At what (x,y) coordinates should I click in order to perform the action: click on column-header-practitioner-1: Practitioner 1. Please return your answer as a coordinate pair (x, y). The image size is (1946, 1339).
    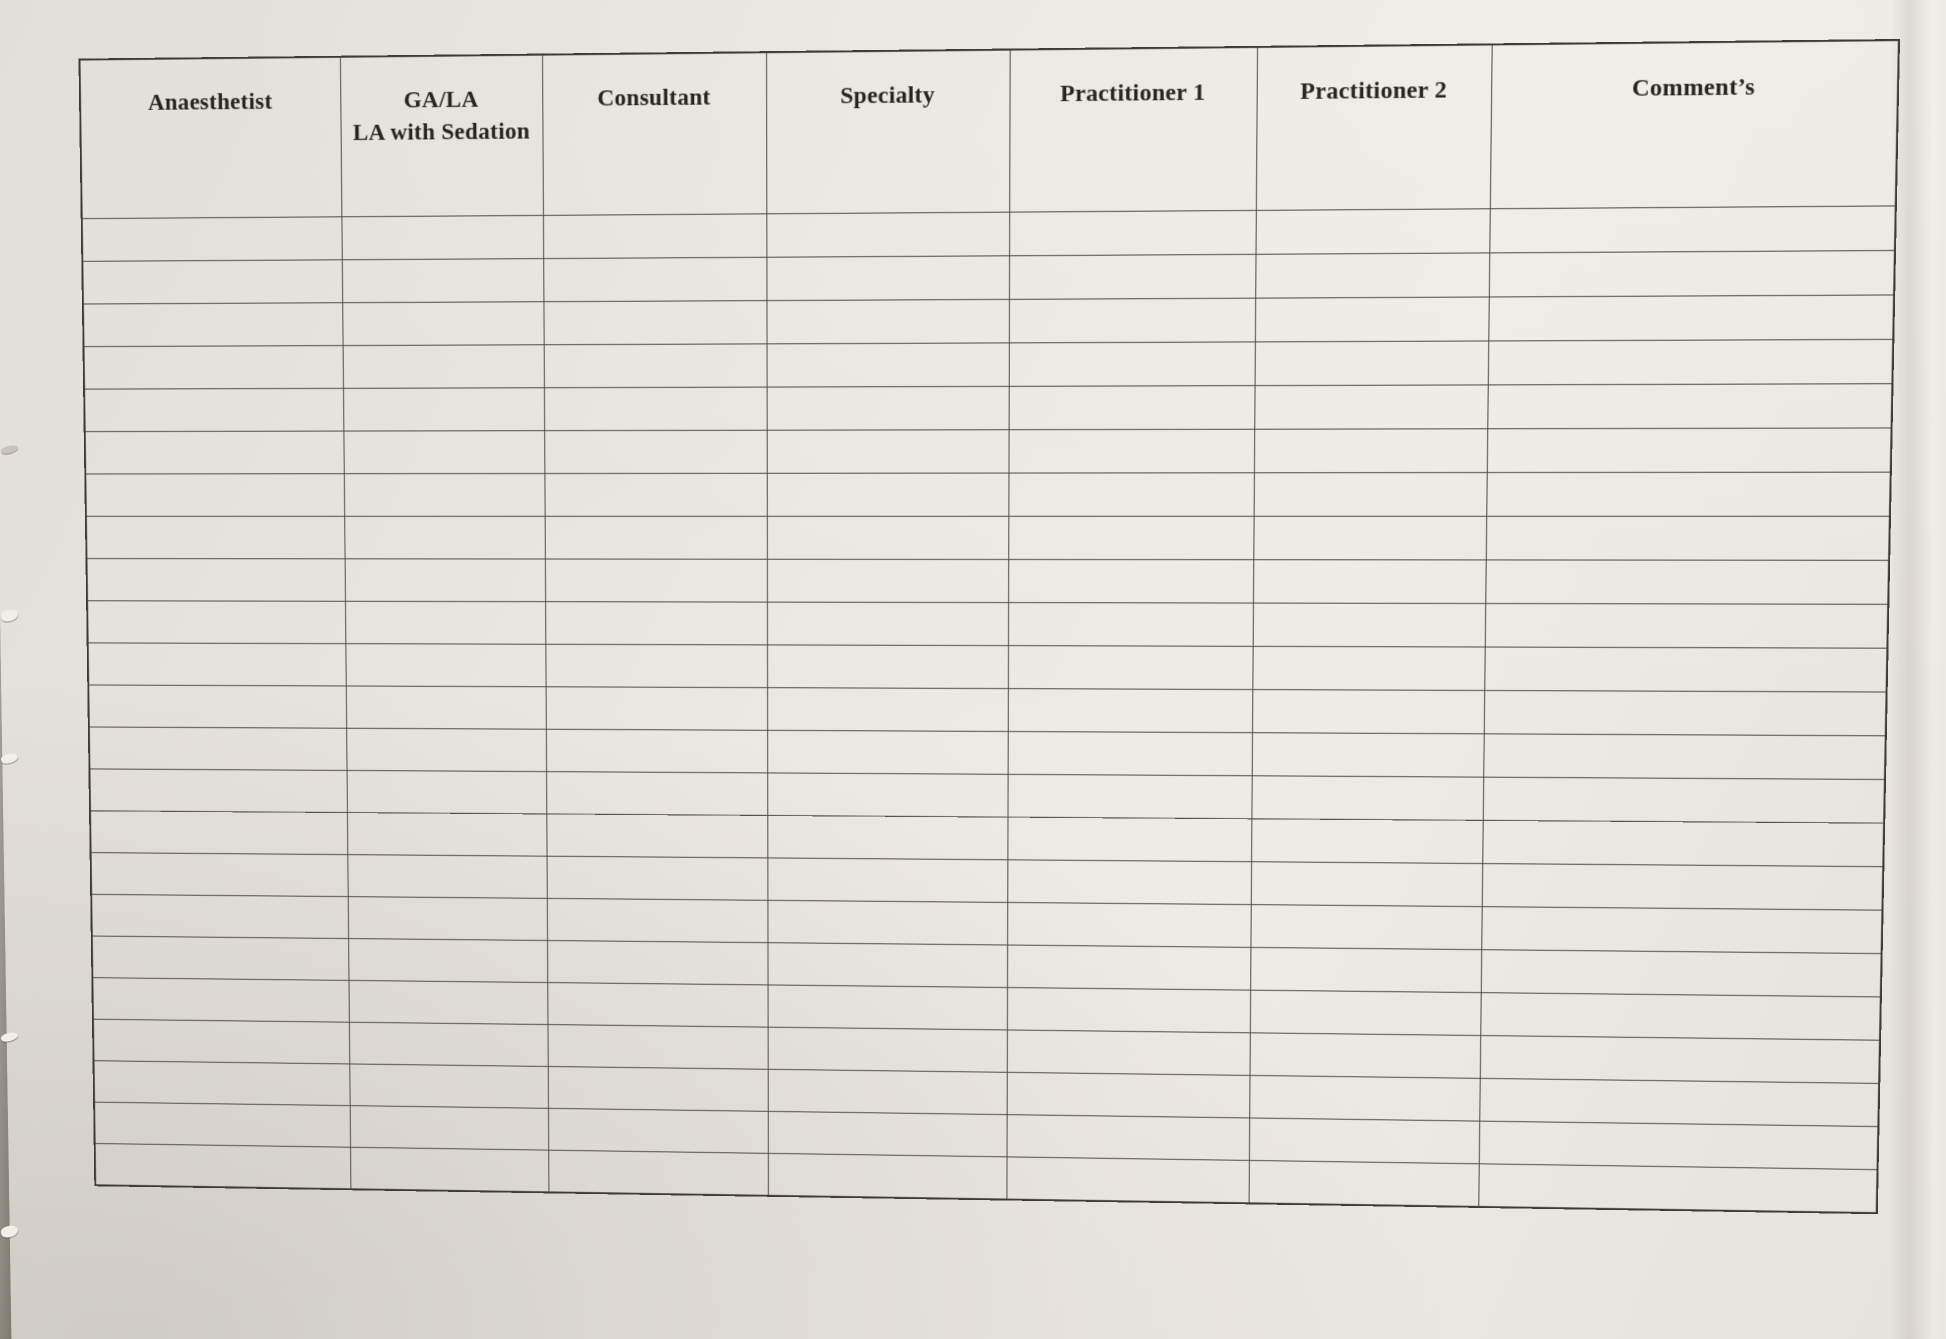
    Looking at the image, I should click on (1133, 129).